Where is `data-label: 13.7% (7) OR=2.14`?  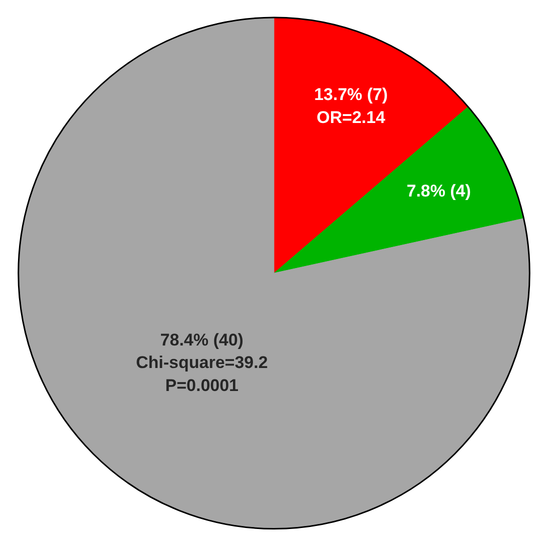 data-label: 13.7% (7) OR=2.14 is located at coordinates (351, 106).